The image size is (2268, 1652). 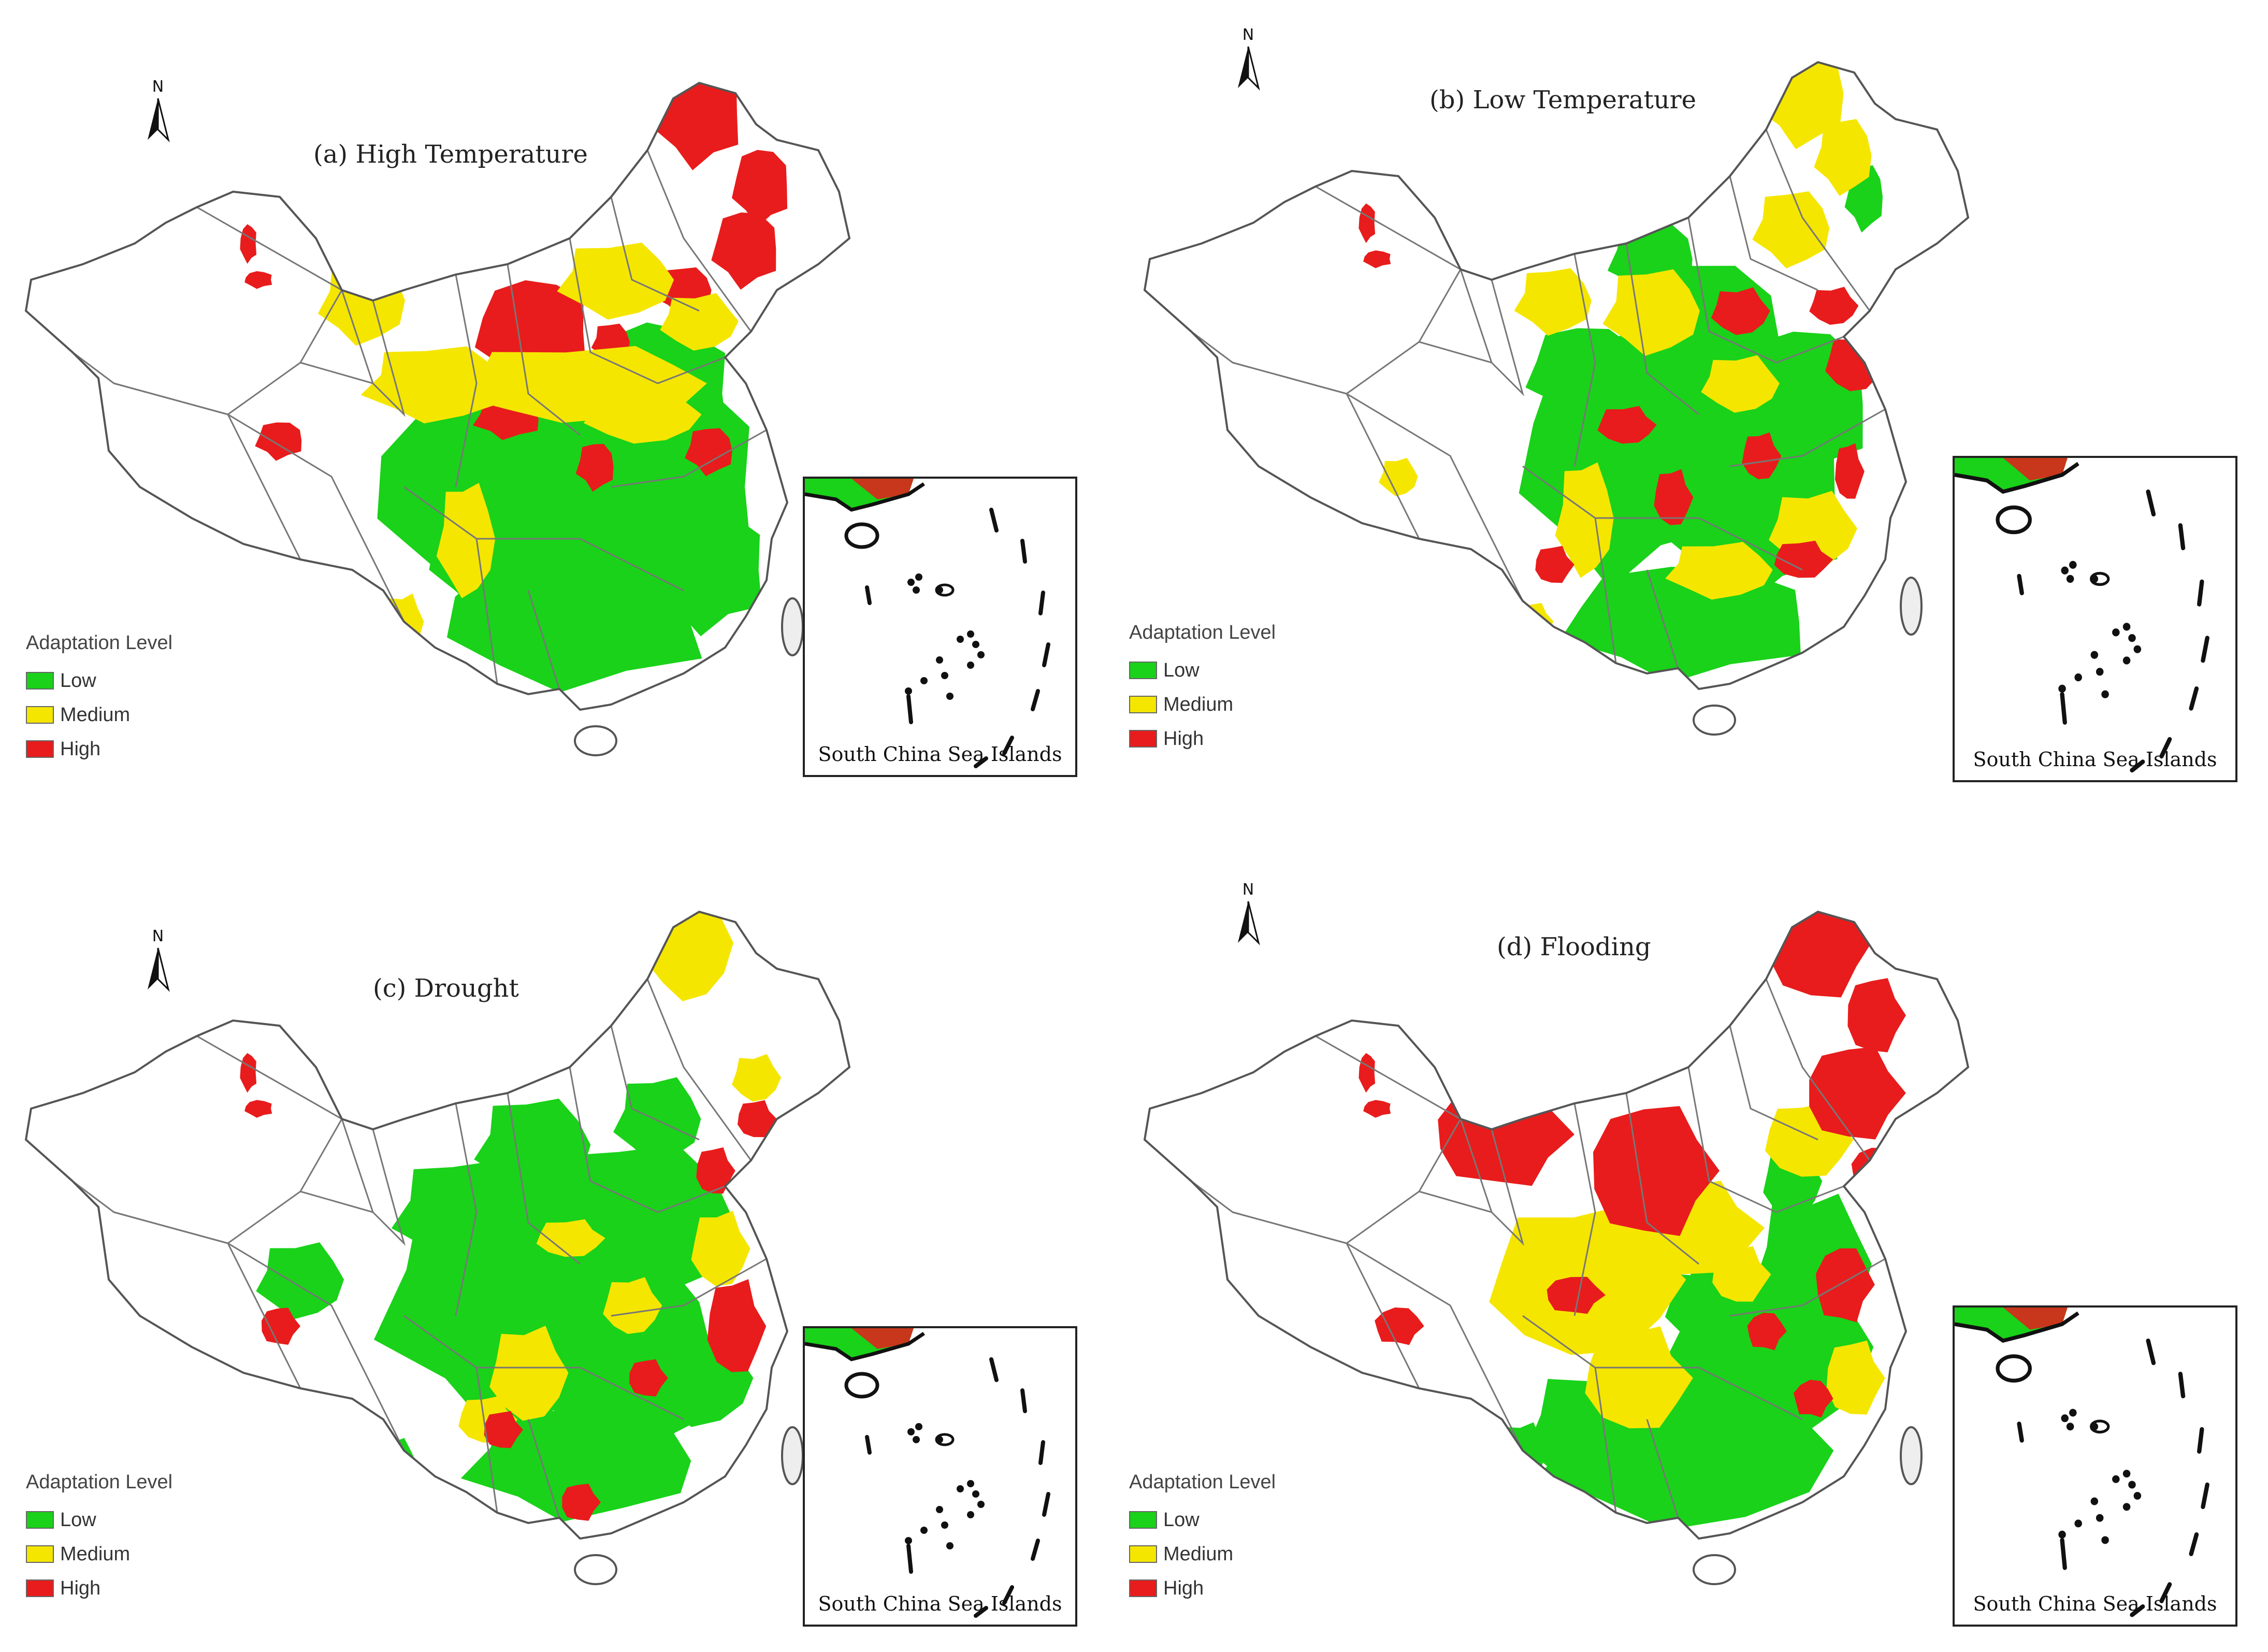 I want to click on north-arrow-label: N, so click(x=158, y=87).